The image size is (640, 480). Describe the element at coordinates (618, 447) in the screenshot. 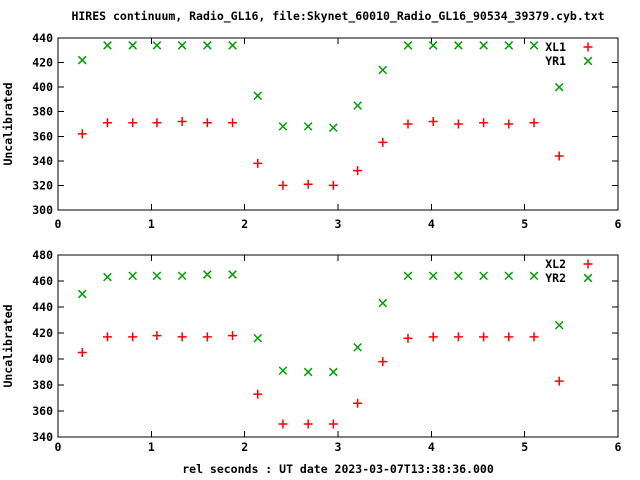

I see `x-tick-label: 6` at that location.